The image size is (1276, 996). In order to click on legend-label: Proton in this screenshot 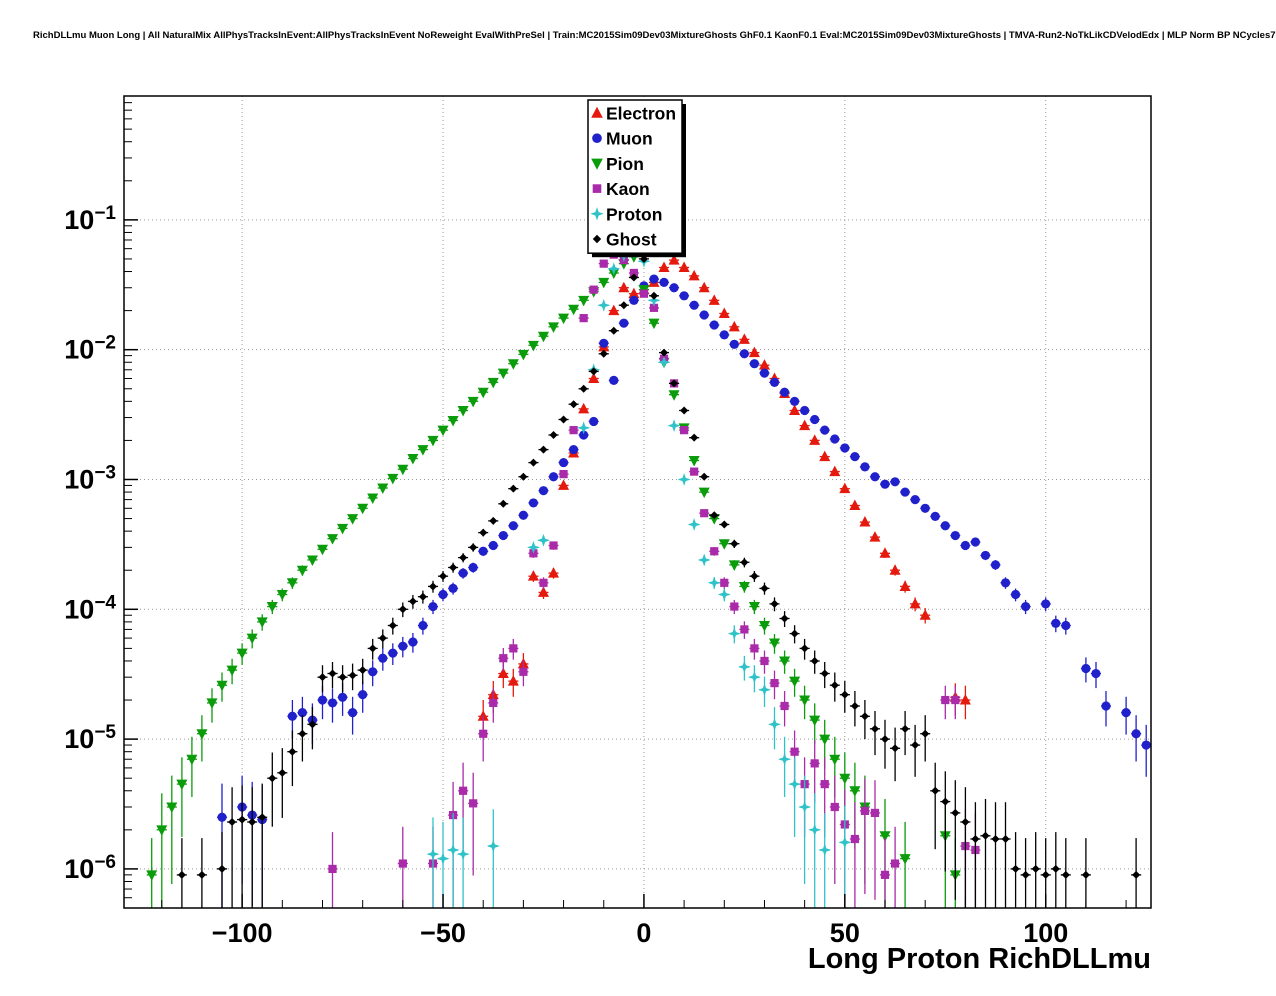, I will do `click(634, 214)`.